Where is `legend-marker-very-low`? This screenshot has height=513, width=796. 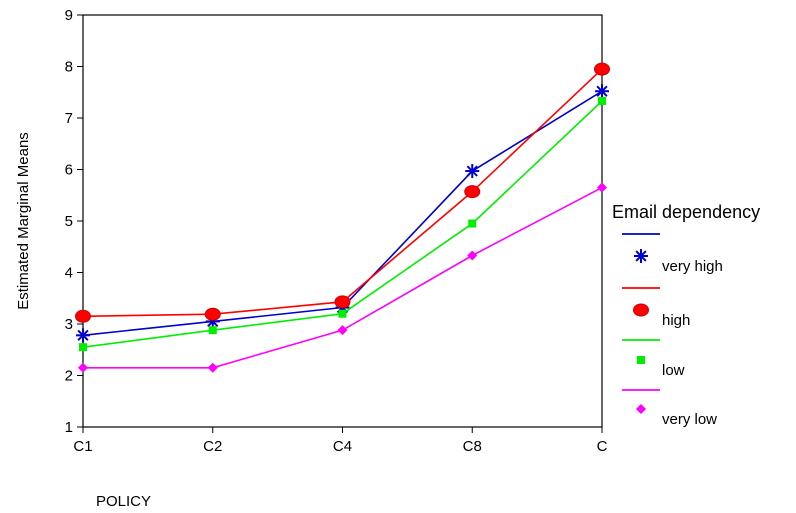
legend-marker-very-low is located at coordinates (641, 409).